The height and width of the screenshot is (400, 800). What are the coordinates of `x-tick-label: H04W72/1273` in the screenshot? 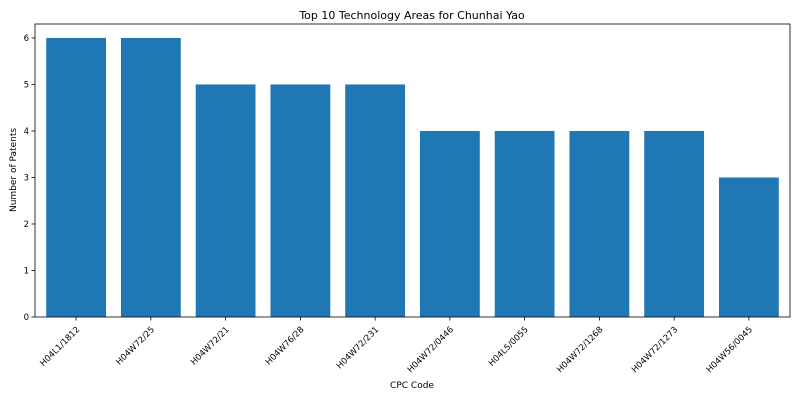 It's located at (655, 350).